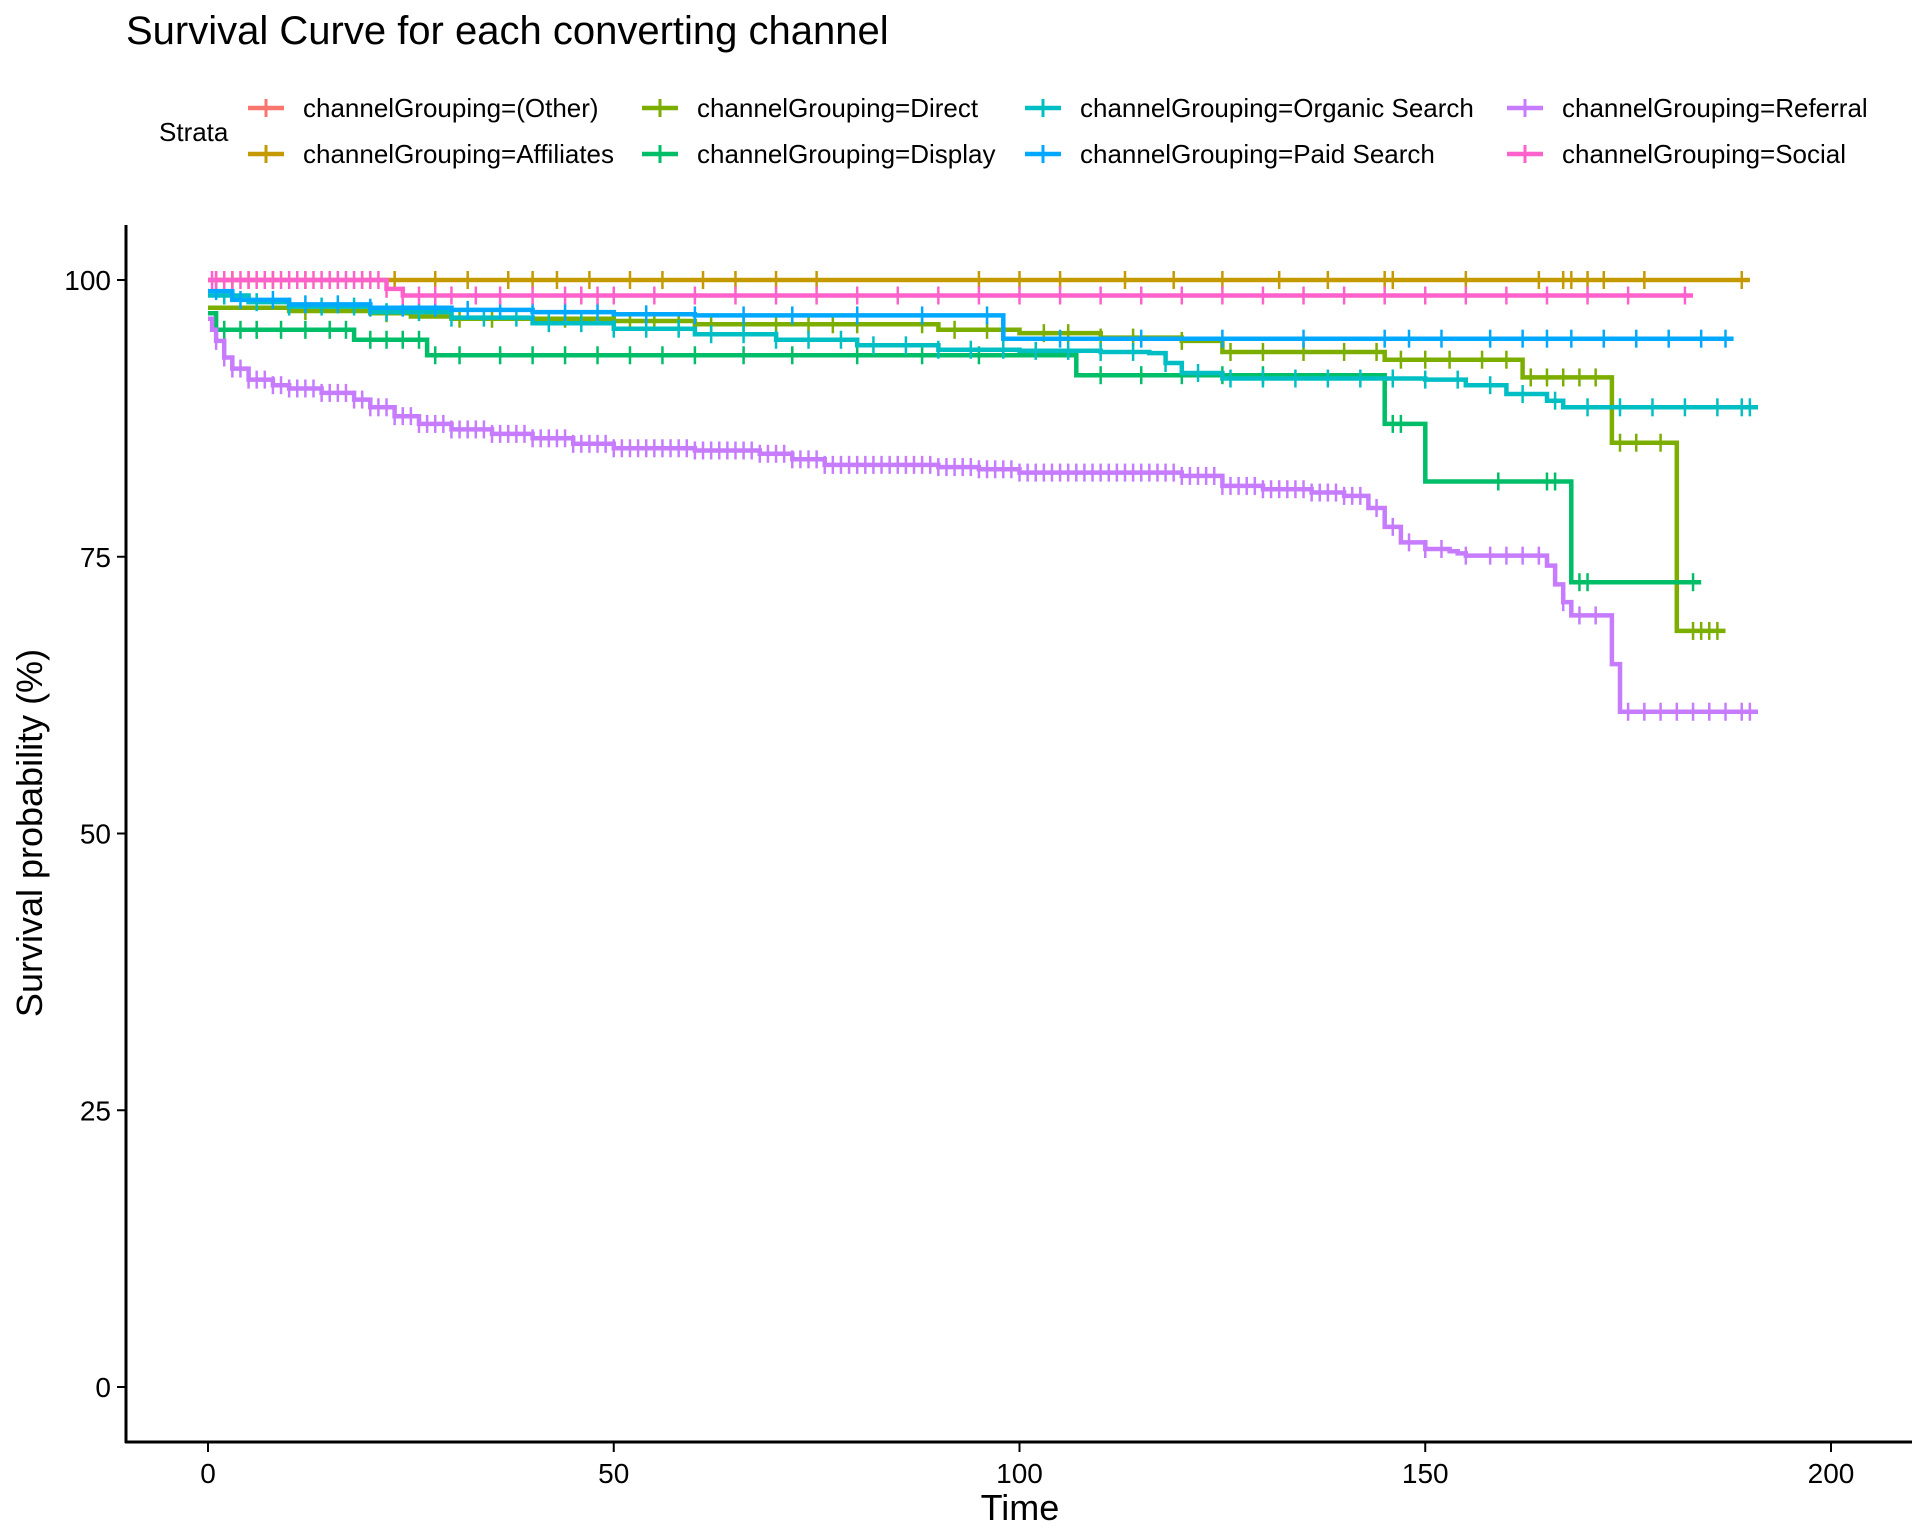 This screenshot has width=1920, height=1536. What do you see at coordinates (1704, 154) in the screenshot?
I see `legend-label: channelGrouping=Social` at bounding box center [1704, 154].